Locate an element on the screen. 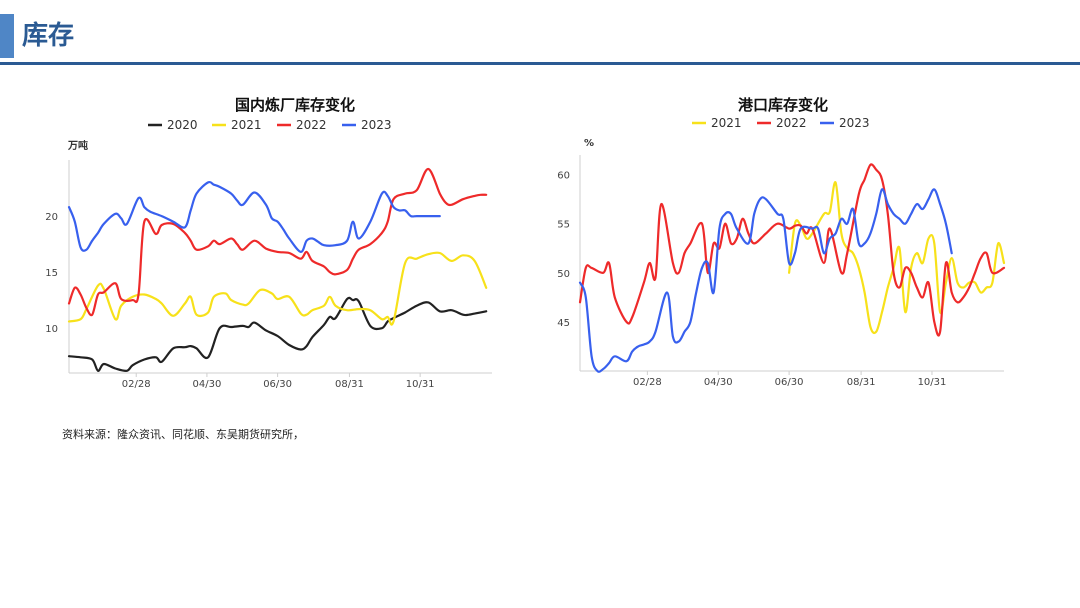  legend-label-2020: 2020 is located at coordinates (182, 125).